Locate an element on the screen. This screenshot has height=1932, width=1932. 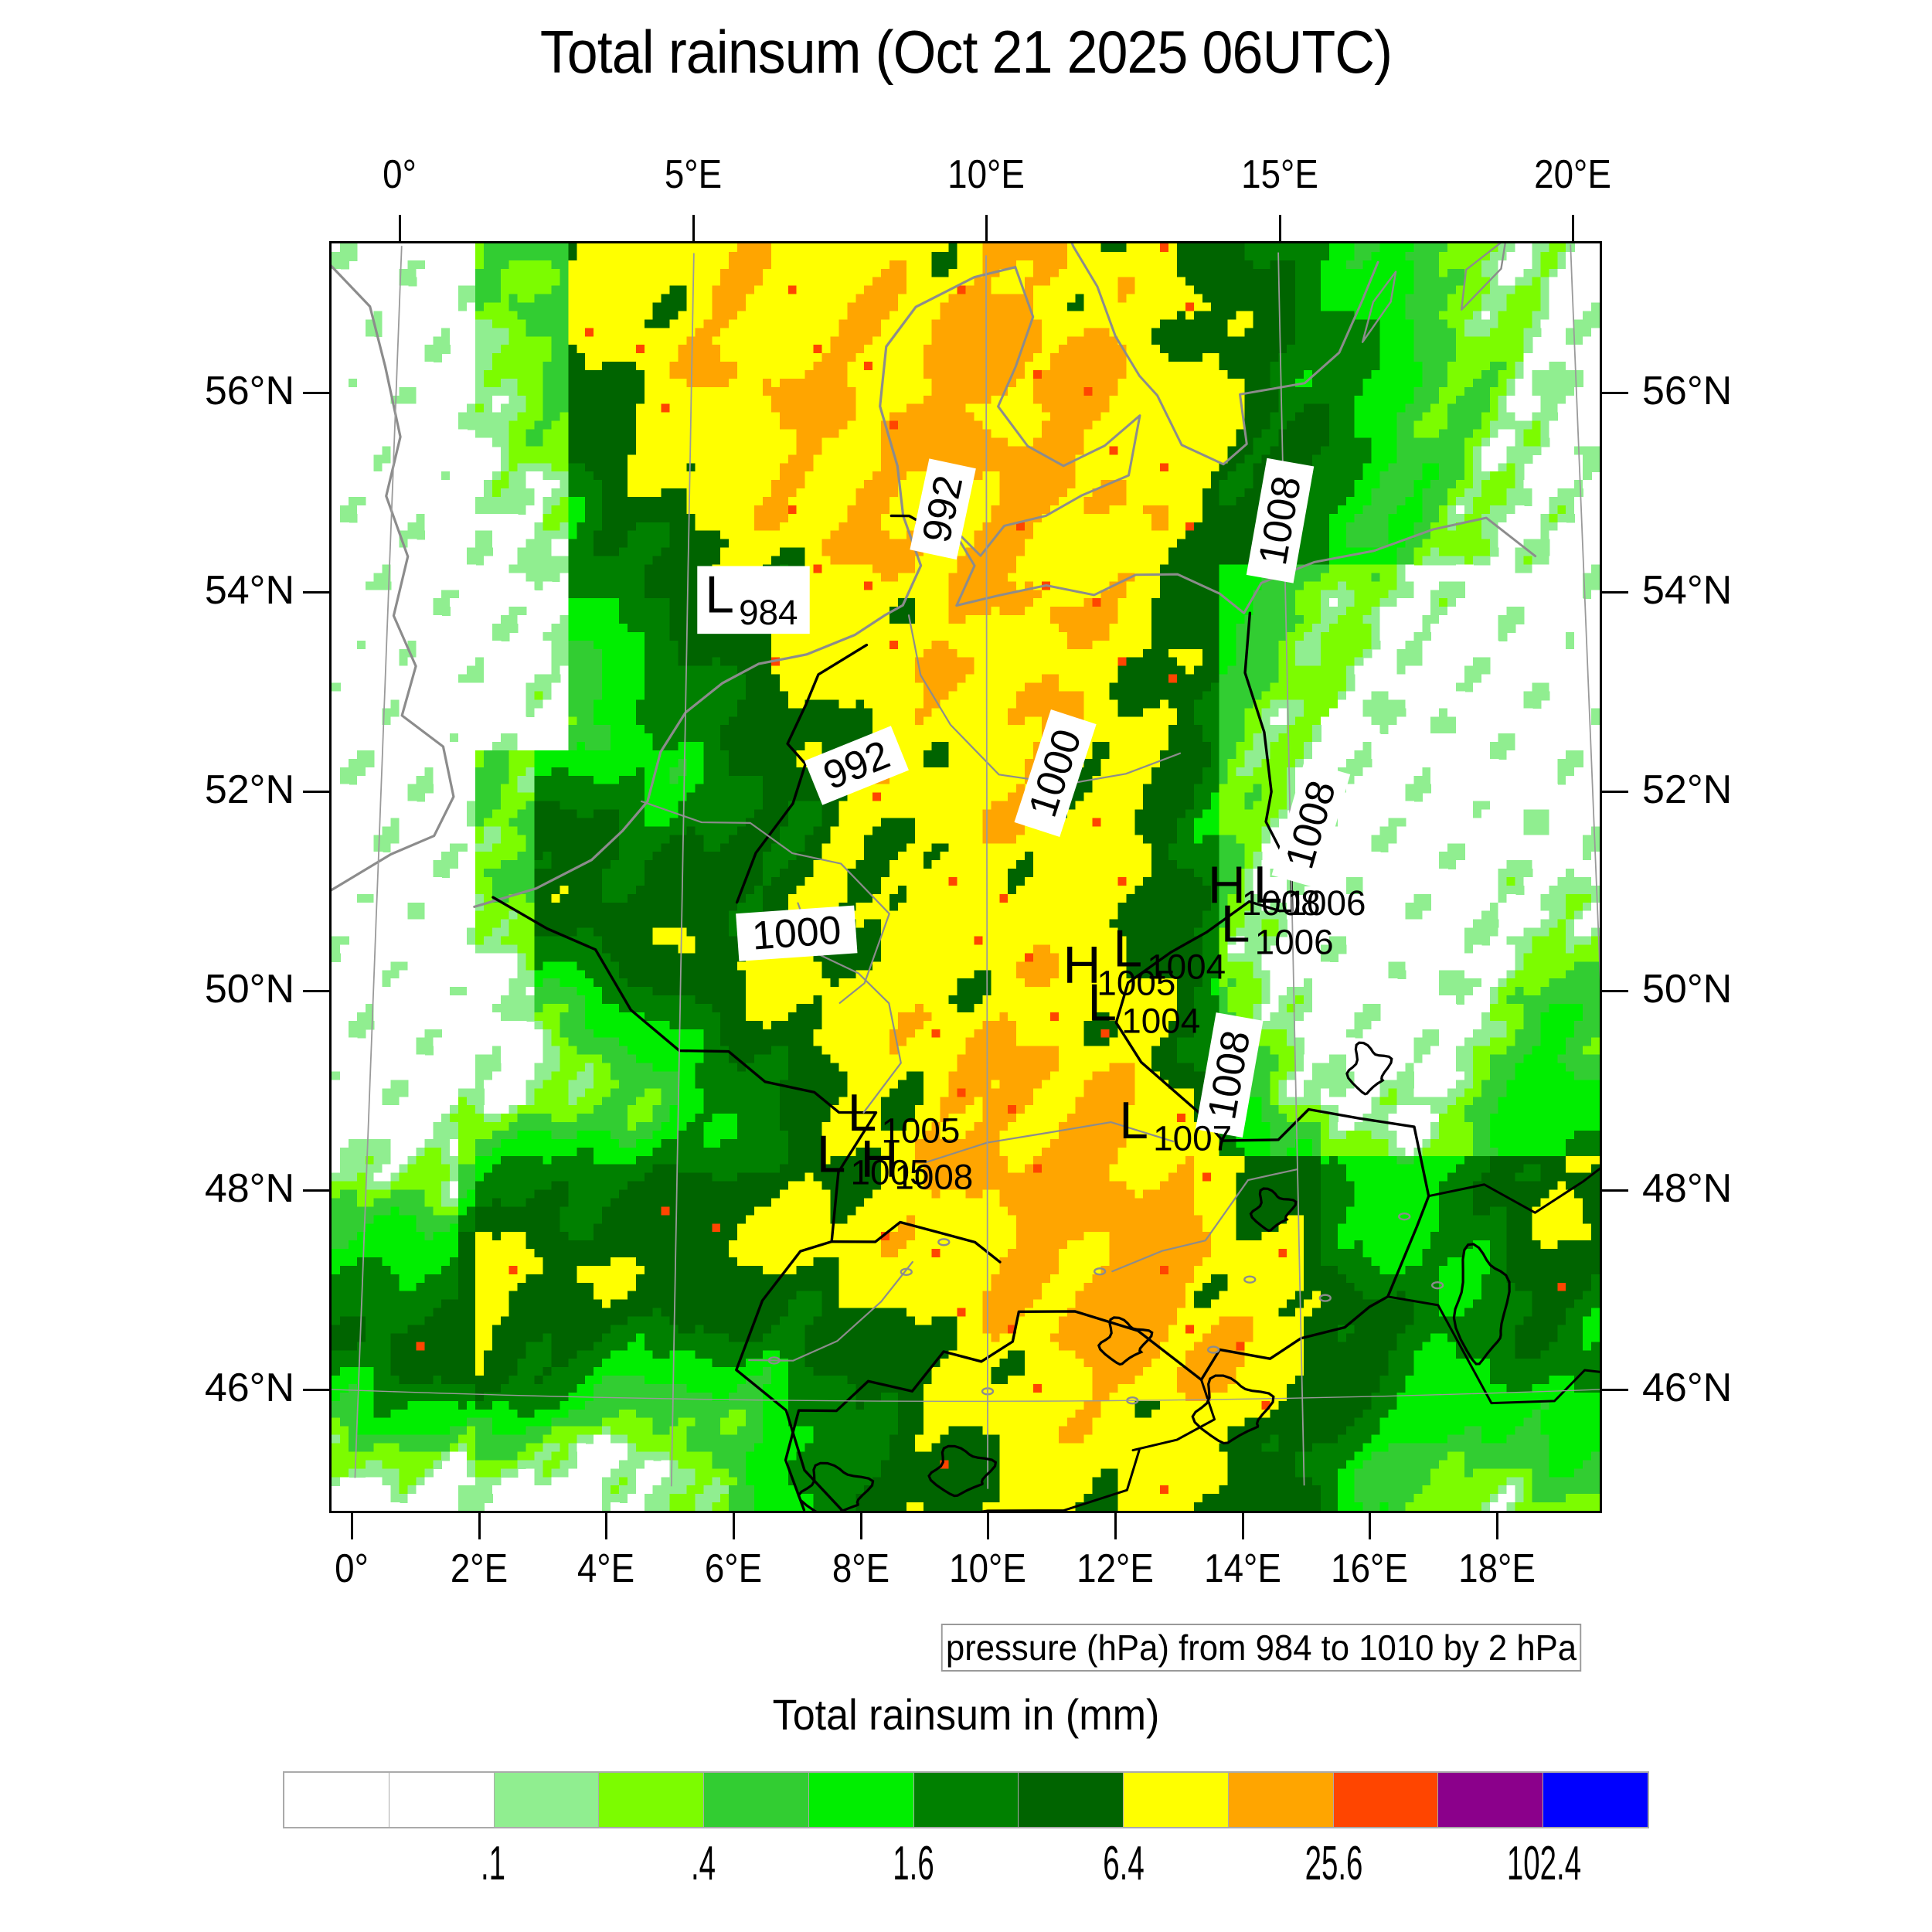
pressure-system-type-2: L is located at coordinates (1268, 885).